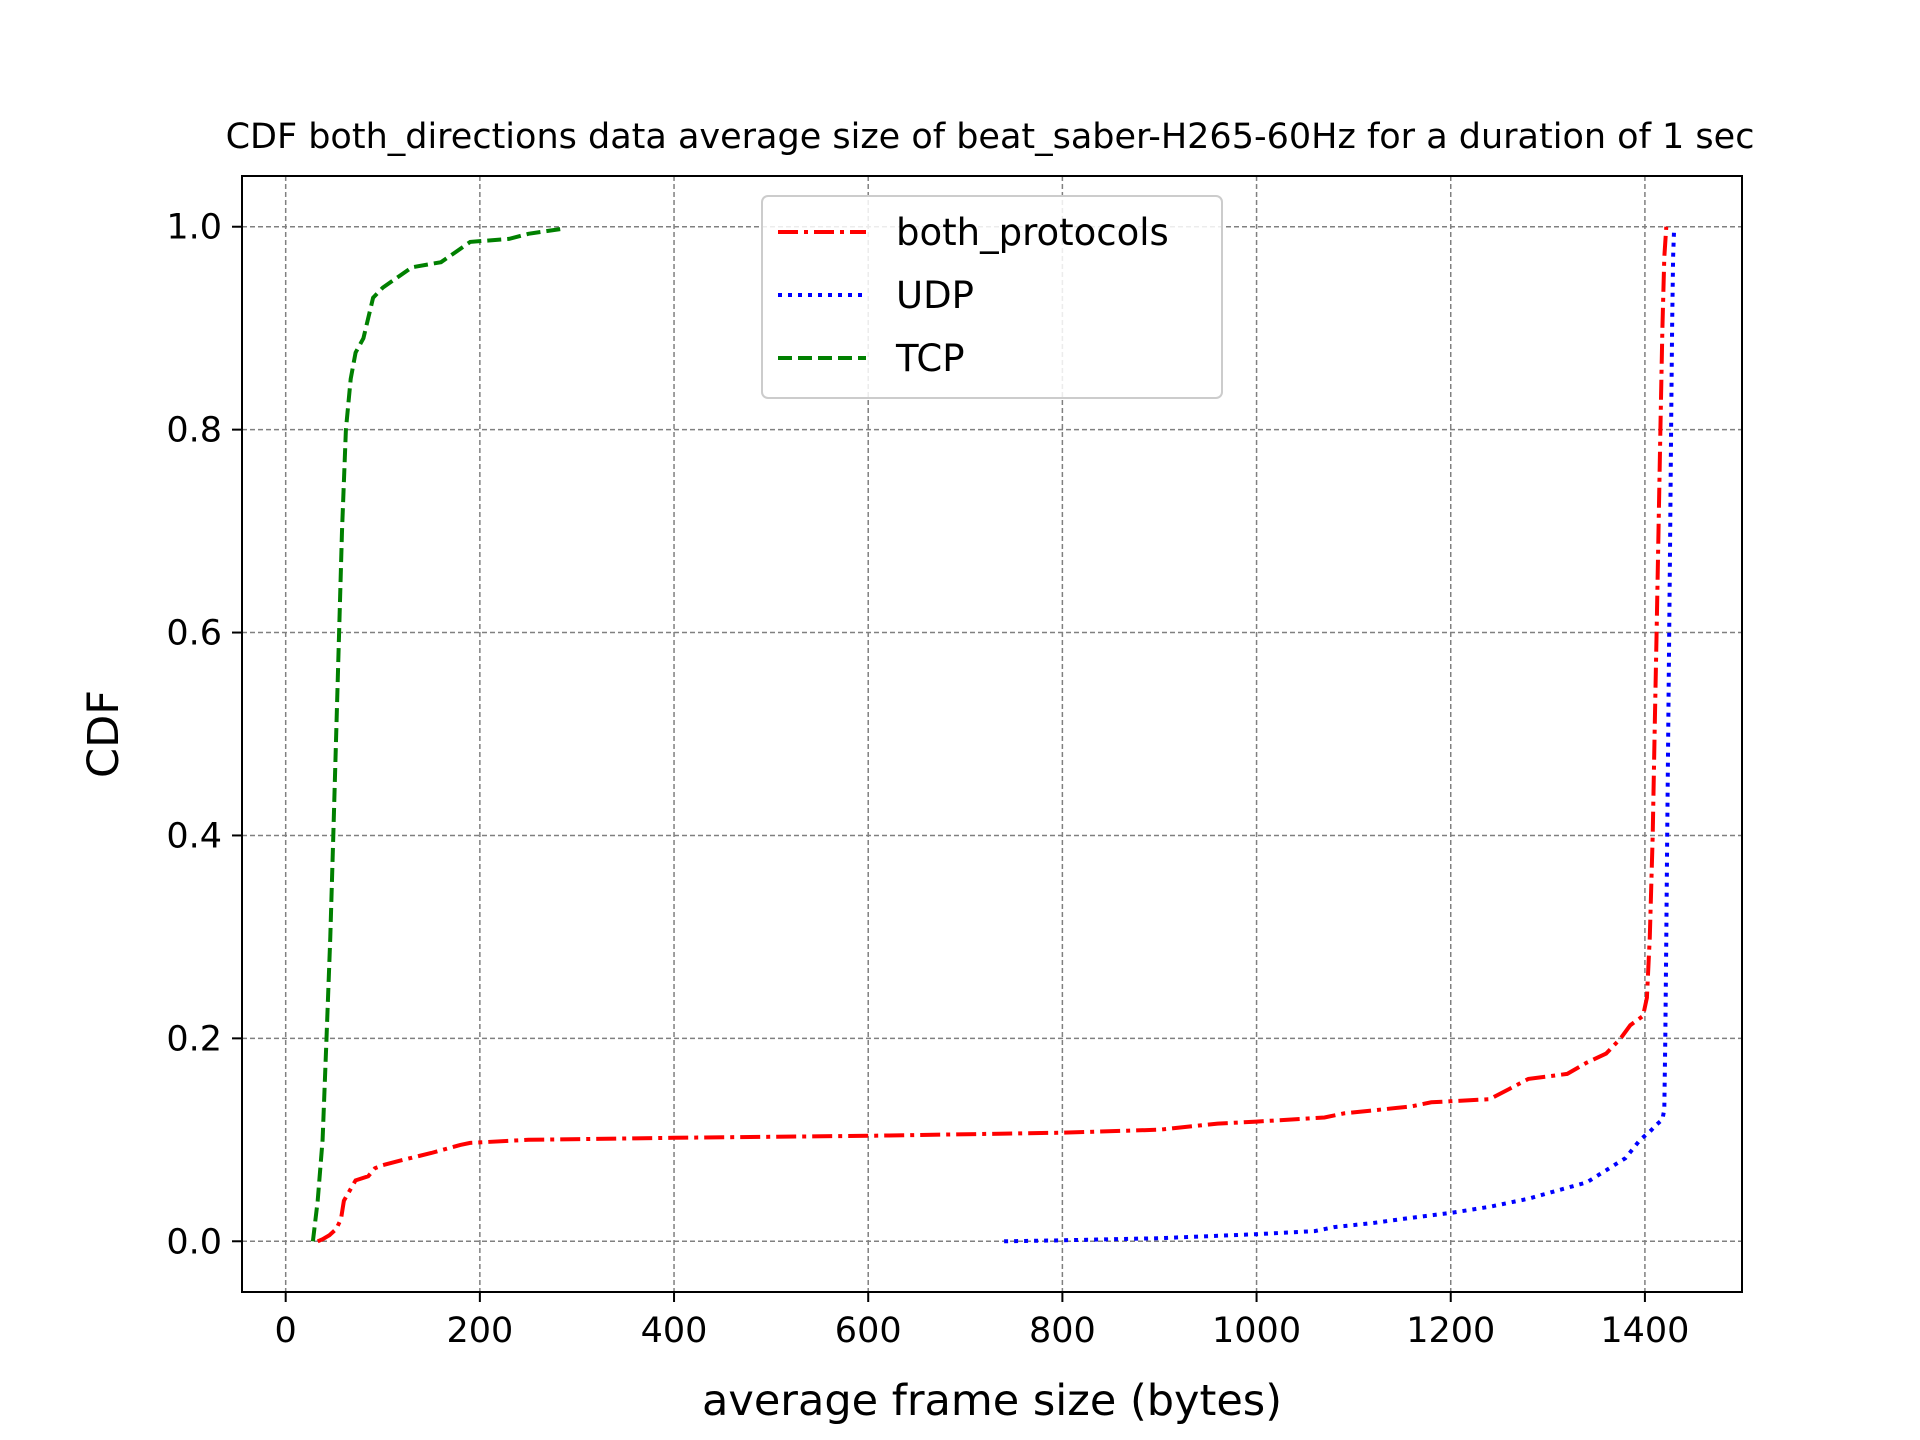 The height and width of the screenshot is (1440, 1920). Describe the element at coordinates (868, 1331) in the screenshot. I see `x-tick-label: 600` at that location.